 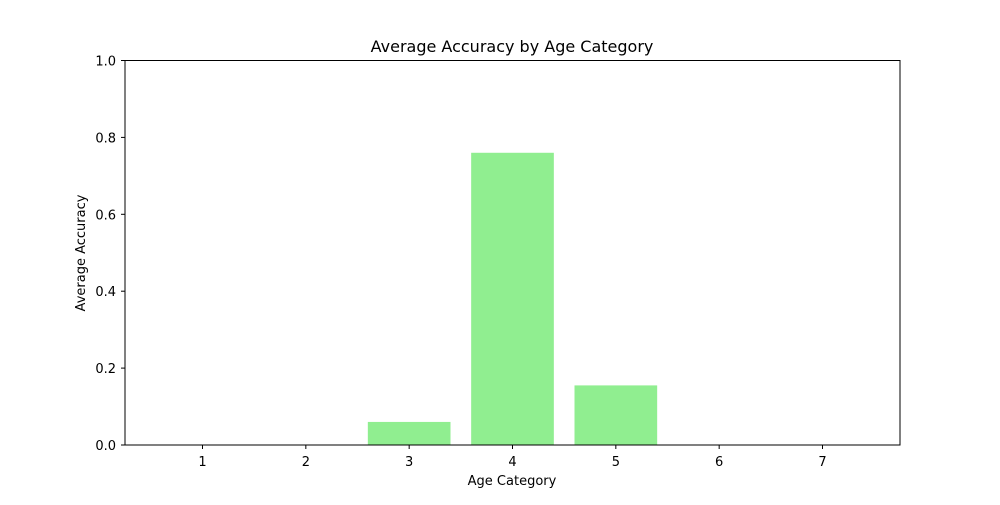 I want to click on y-tick-label: 0.2, so click(x=105, y=369).